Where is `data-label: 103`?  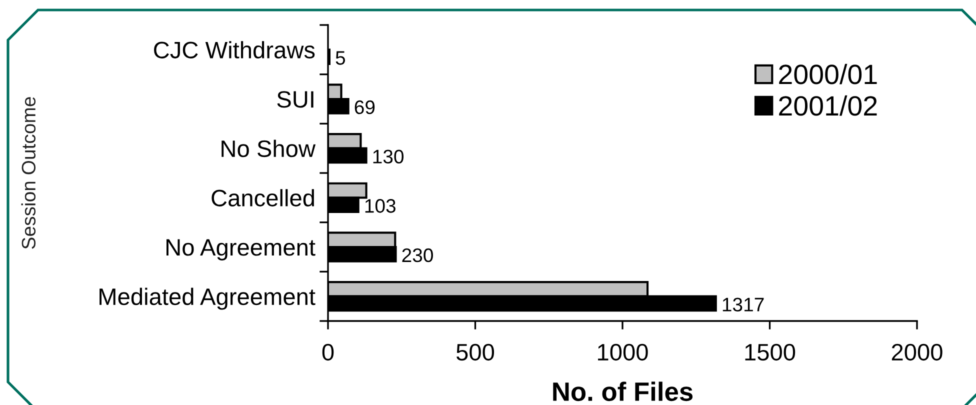 data-label: 103 is located at coordinates (380, 206).